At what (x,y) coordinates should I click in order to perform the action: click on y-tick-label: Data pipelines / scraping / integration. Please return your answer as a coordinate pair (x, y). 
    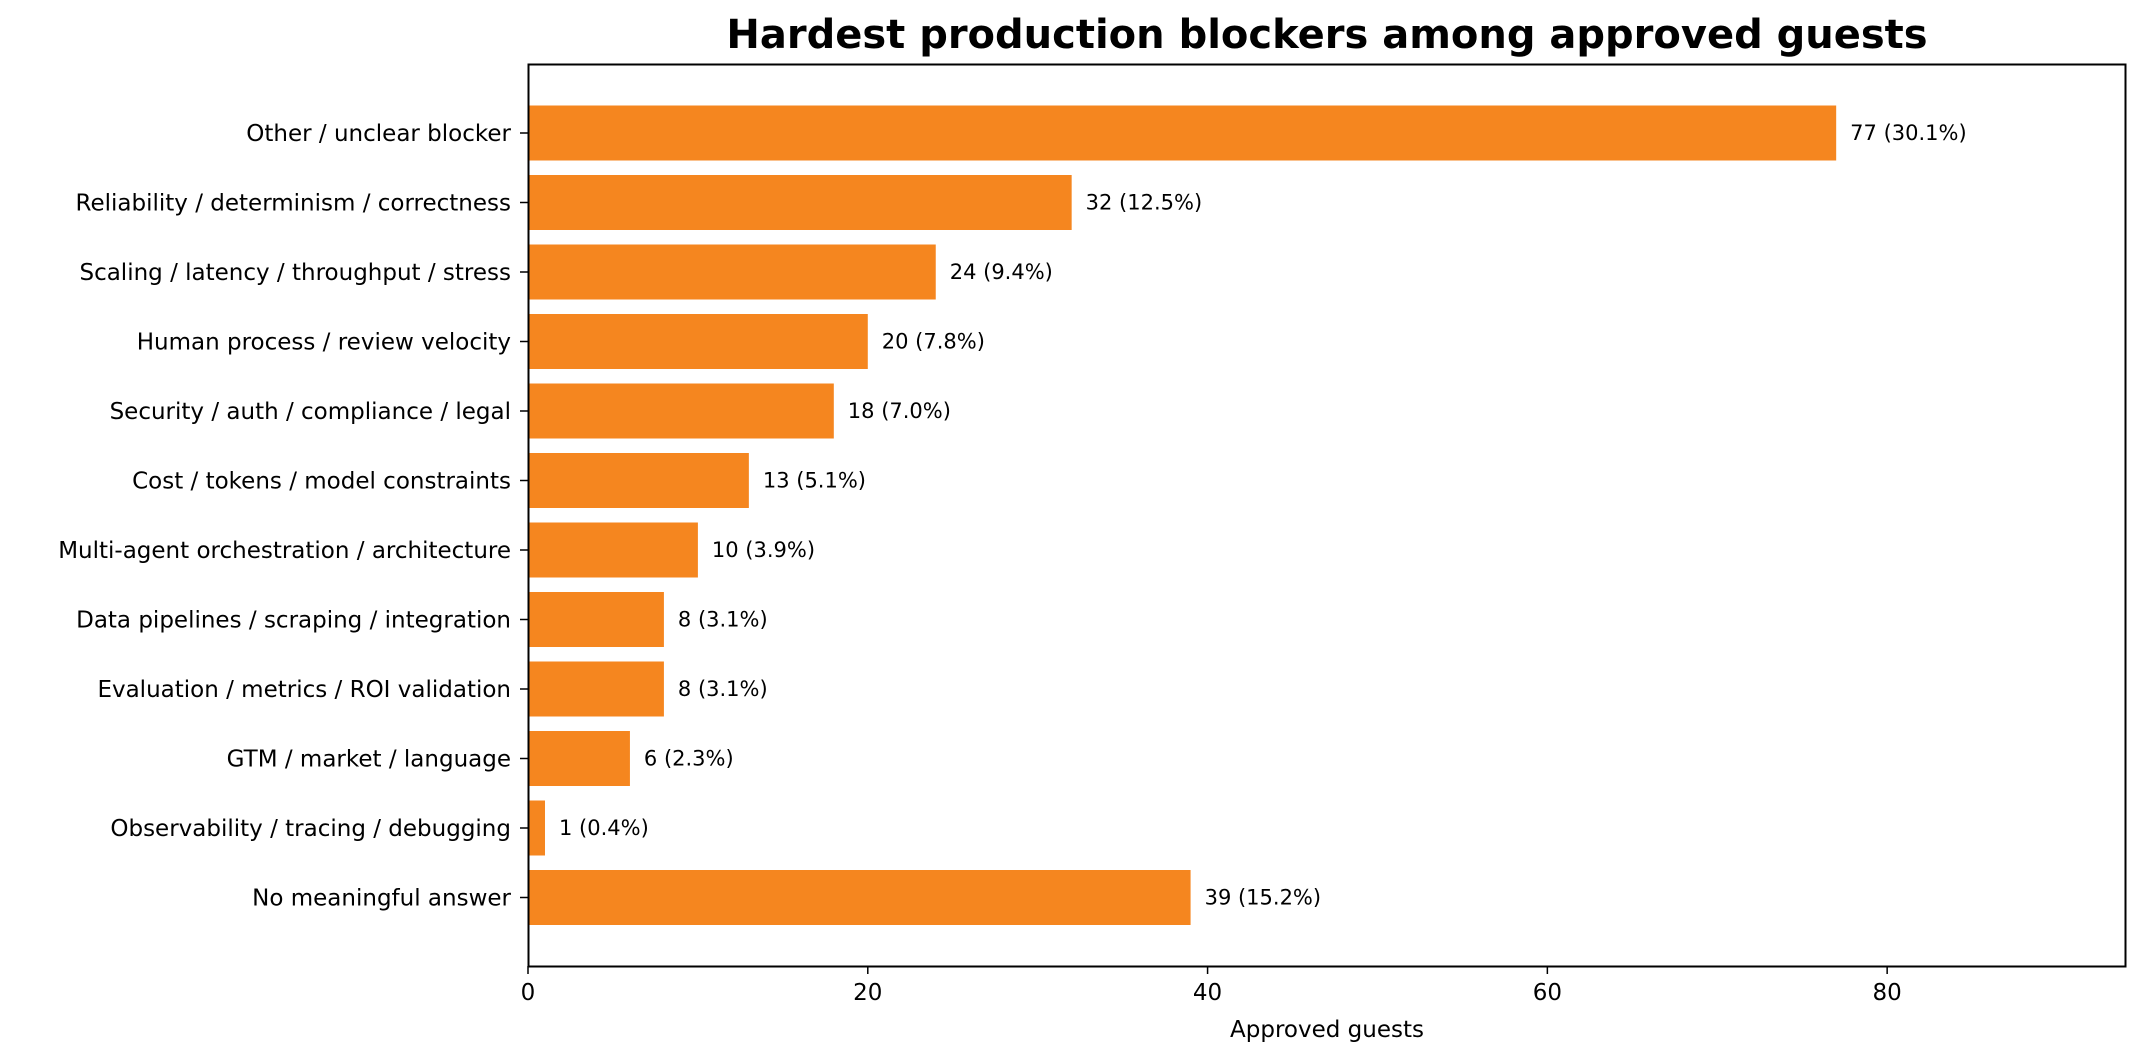
    Looking at the image, I should click on (293, 621).